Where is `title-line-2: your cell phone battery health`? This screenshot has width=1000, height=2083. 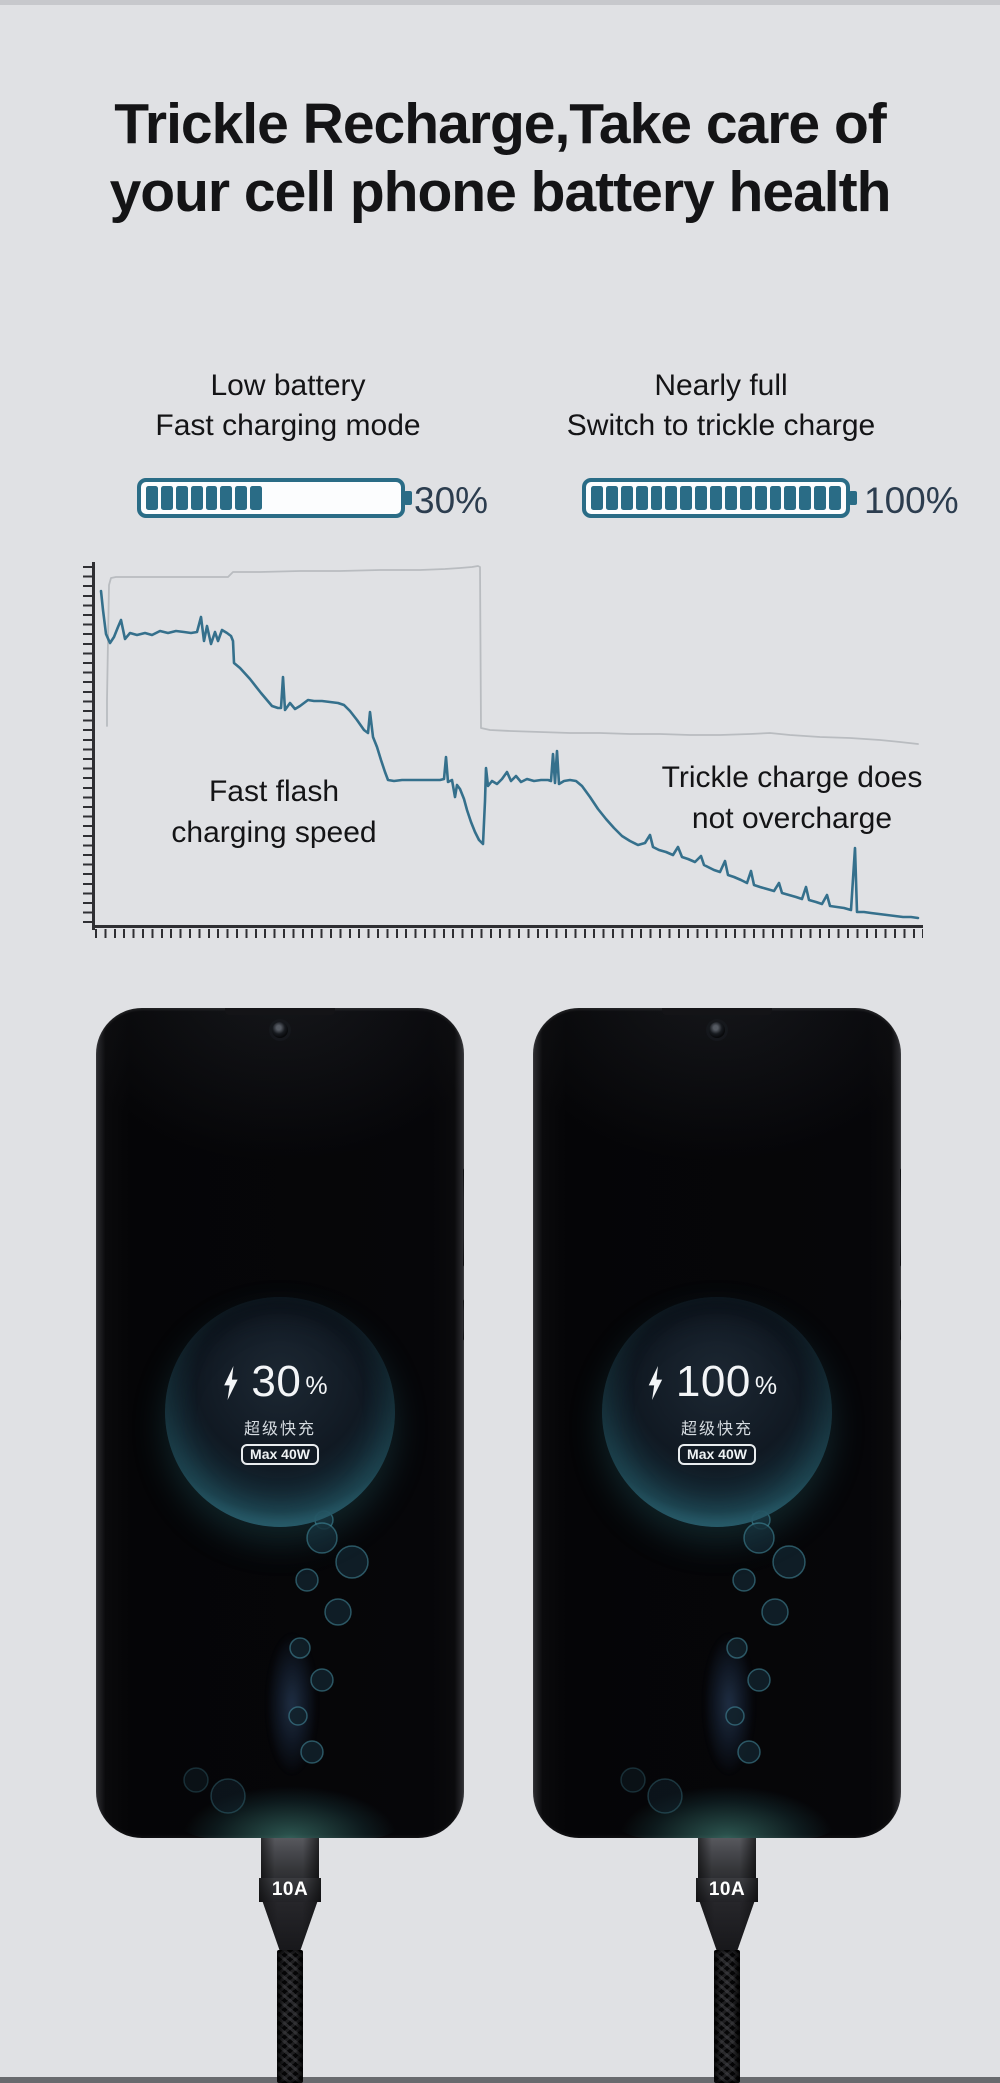
title-line-2: your cell phone battery health is located at coordinates (500, 192).